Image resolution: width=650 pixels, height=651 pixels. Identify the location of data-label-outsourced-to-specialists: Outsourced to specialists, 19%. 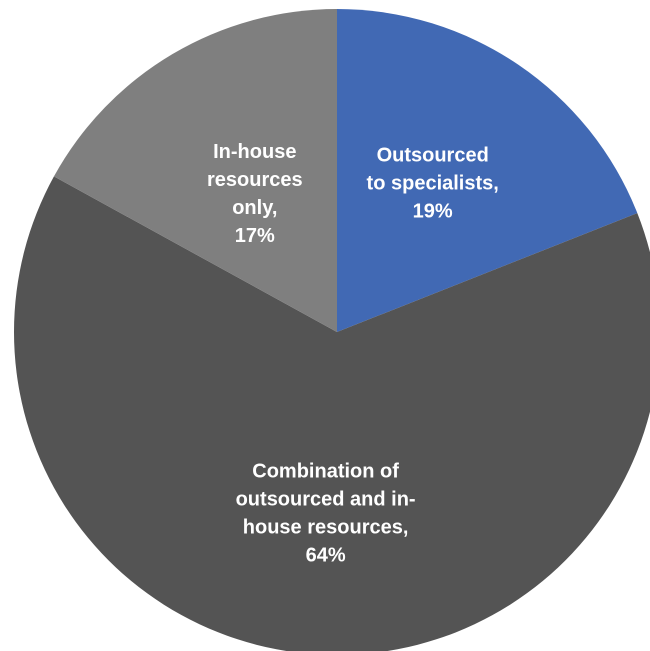
(433, 183).